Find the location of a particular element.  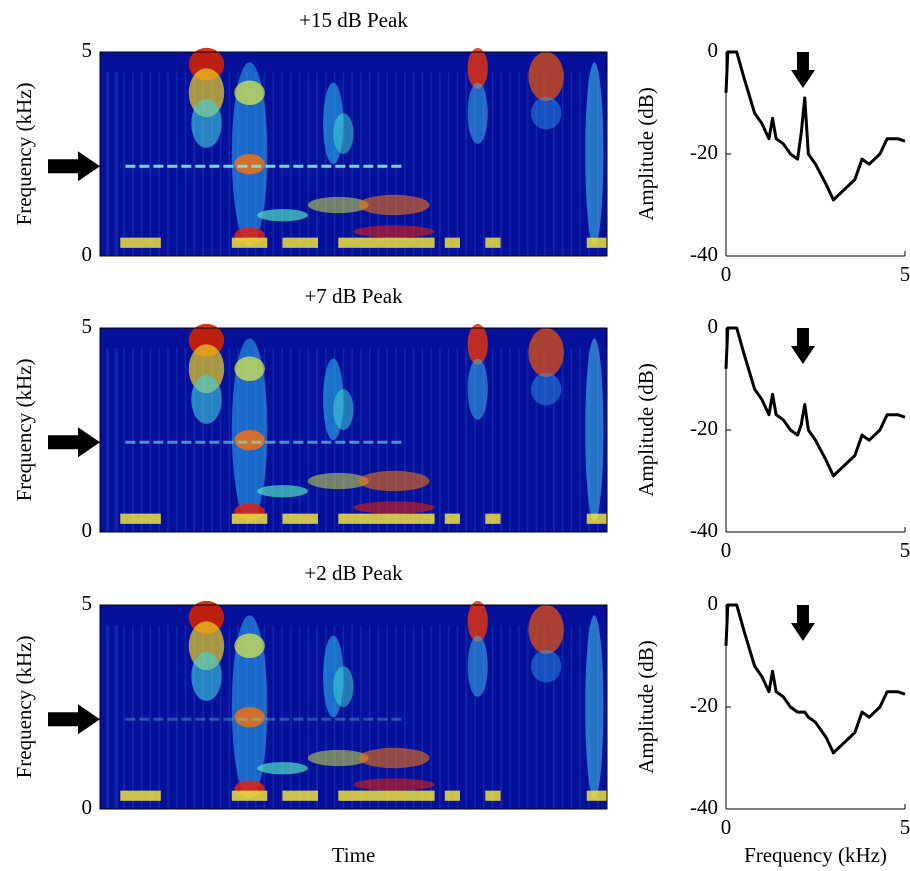

chart-title: +7 dB Peak is located at coordinates (353, 296).